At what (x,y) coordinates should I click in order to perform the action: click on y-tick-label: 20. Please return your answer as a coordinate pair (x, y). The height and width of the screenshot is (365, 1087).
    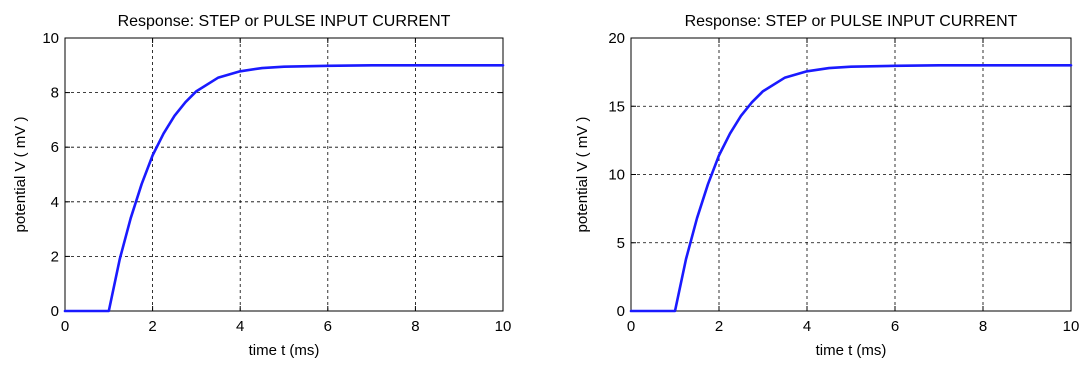
    Looking at the image, I should click on (616, 38).